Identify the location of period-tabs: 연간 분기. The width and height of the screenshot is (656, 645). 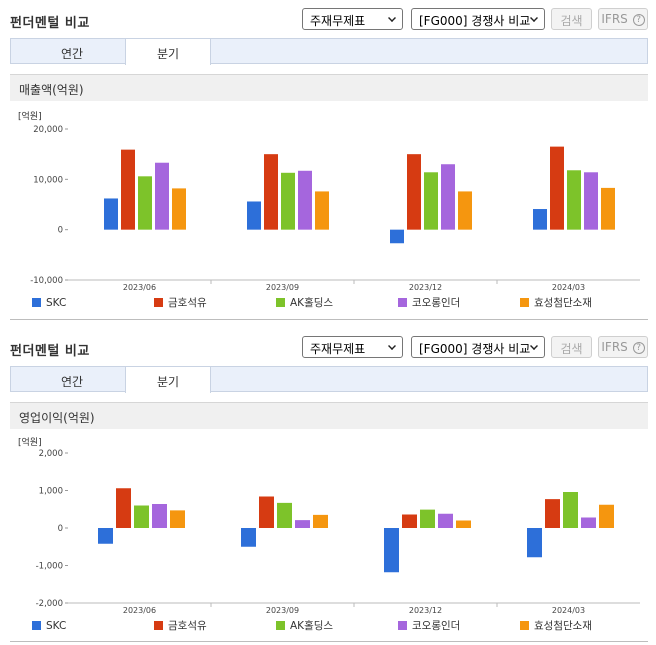
(329, 379).